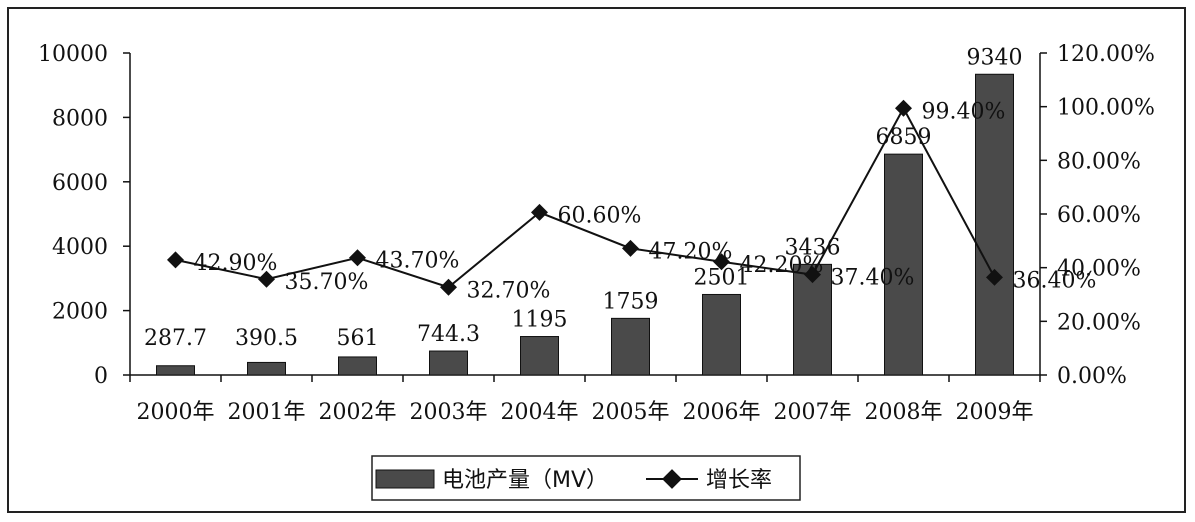  Describe the element at coordinates (267, 412) in the screenshot. I see `x-tick-label: 2001年` at that location.